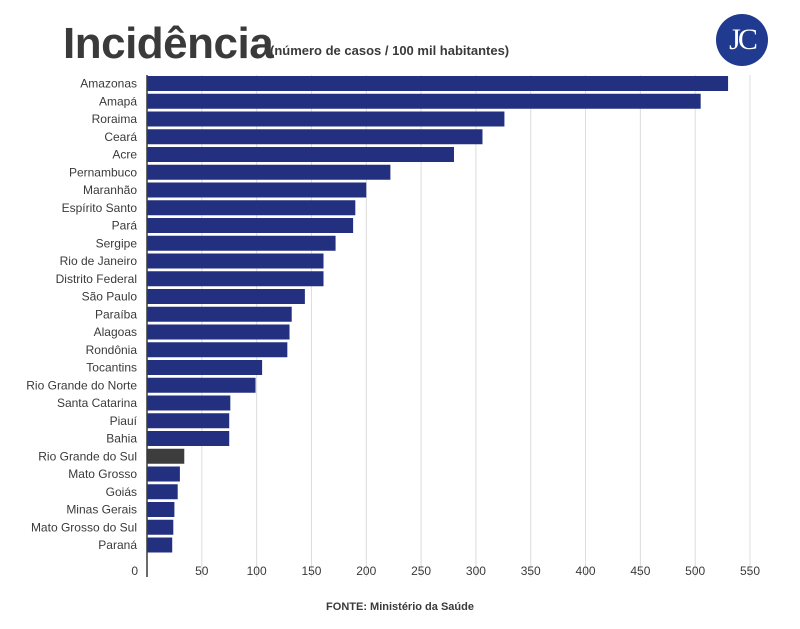 Image resolution: width=800 pixels, height=629 pixels. Describe the element at coordinates (97, 403) in the screenshot. I see `category-label: Santa Catarina` at that location.